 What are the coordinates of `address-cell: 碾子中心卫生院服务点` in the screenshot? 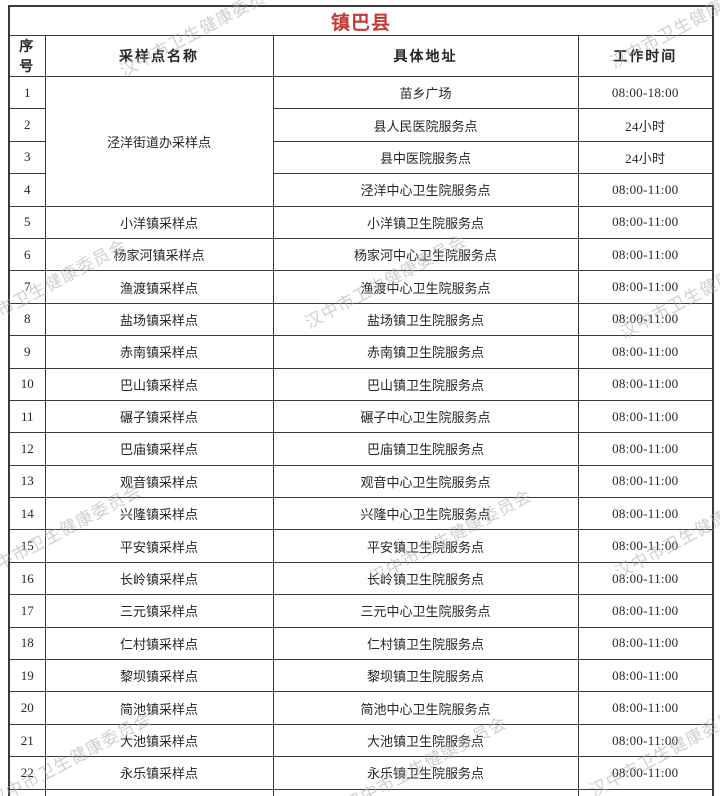 It's located at (425, 416).